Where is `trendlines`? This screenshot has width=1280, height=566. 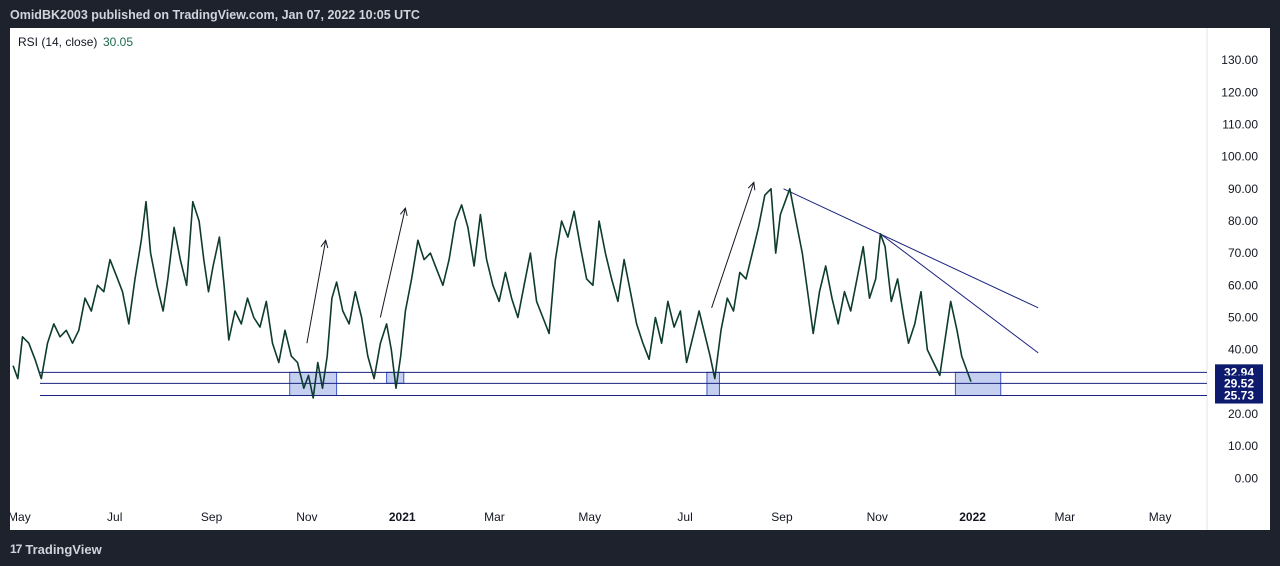 trendlines is located at coordinates (911, 271).